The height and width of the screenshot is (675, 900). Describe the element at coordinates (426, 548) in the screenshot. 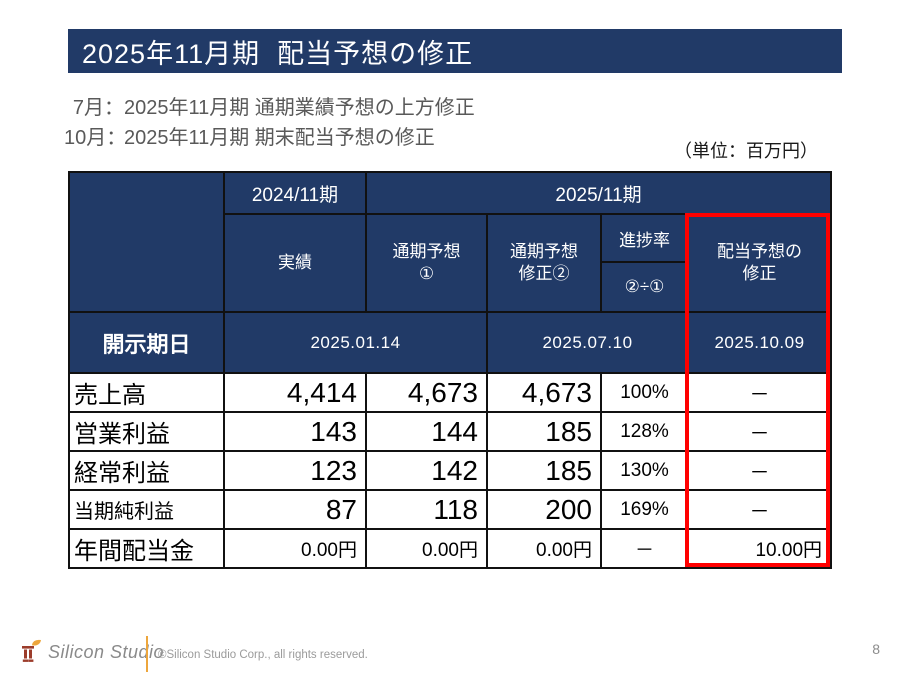

I see `cell-forecast1: 0.00円` at that location.